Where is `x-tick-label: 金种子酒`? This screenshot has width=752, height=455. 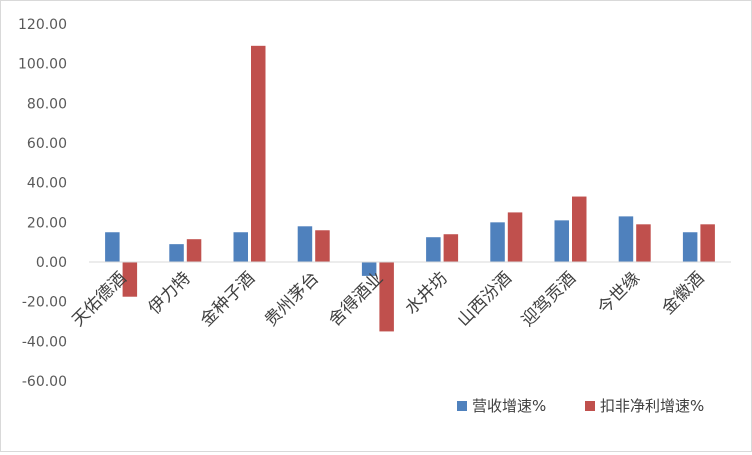 x-tick-label: 金种子酒 is located at coordinates (228, 299).